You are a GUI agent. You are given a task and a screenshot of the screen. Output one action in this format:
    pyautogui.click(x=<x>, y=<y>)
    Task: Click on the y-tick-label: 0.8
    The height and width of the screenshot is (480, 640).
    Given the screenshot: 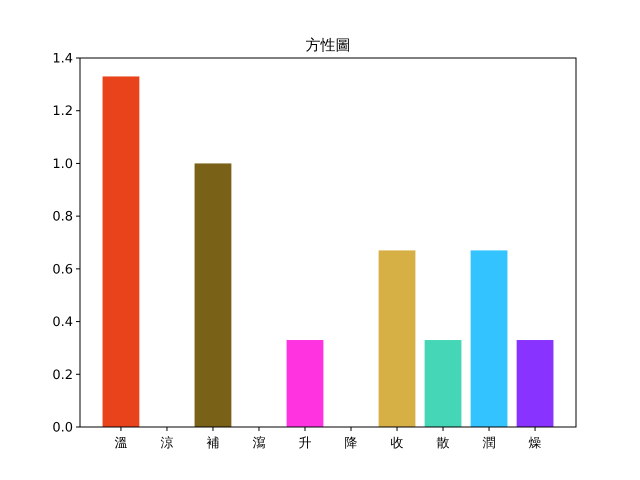 What is the action you would take?
    pyautogui.click(x=62, y=217)
    